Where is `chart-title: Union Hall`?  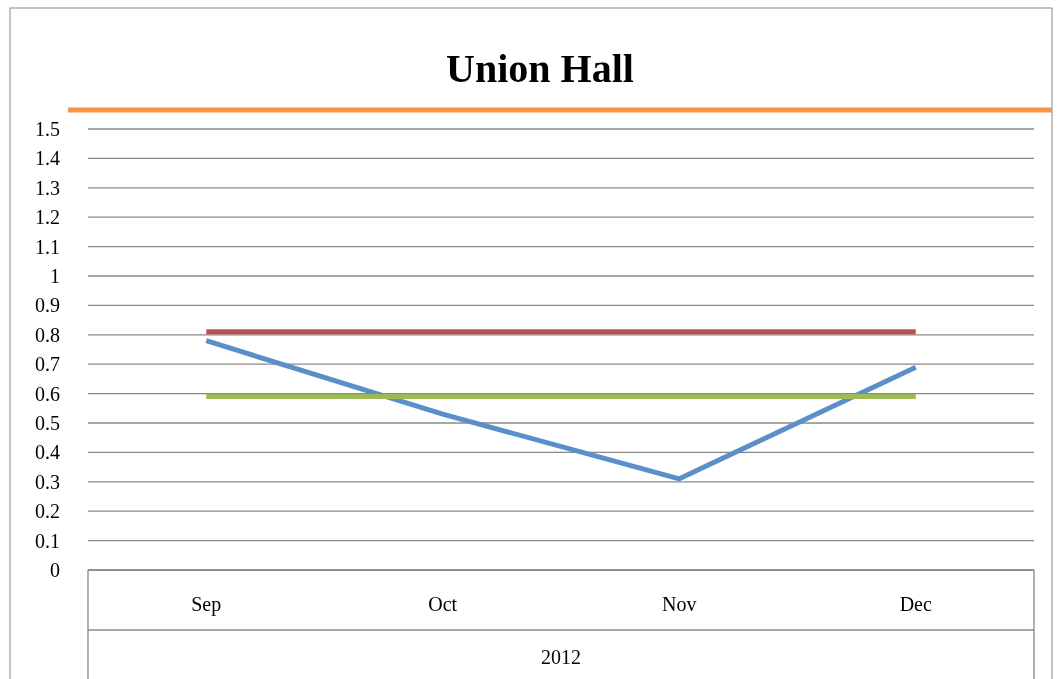
chart-title: Union Hall is located at coordinates (540, 68).